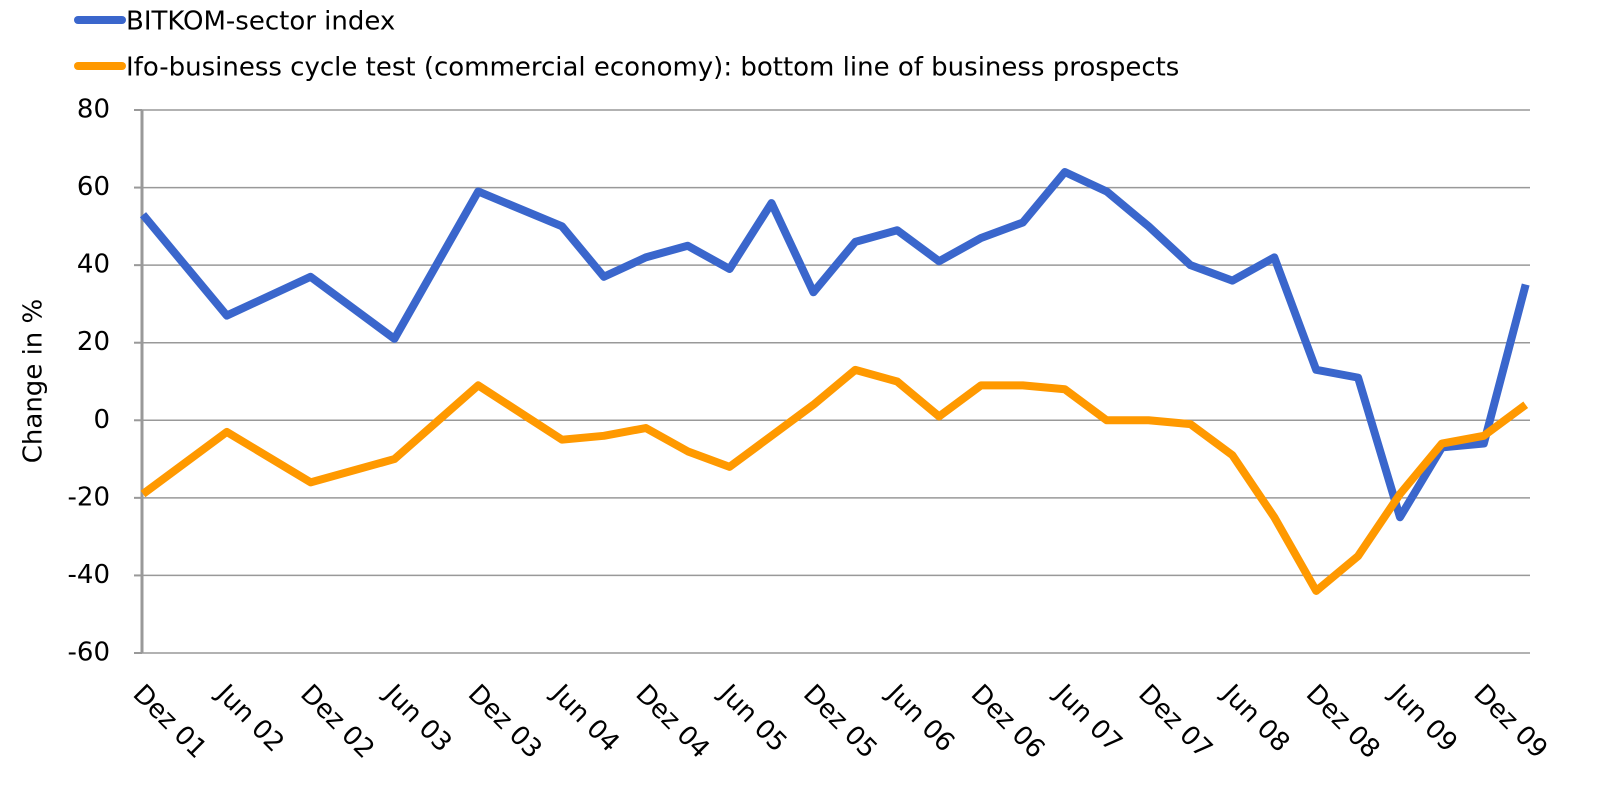  Describe the element at coordinates (34, 381) in the screenshot. I see `y-axis-label: Change in %` at that location.